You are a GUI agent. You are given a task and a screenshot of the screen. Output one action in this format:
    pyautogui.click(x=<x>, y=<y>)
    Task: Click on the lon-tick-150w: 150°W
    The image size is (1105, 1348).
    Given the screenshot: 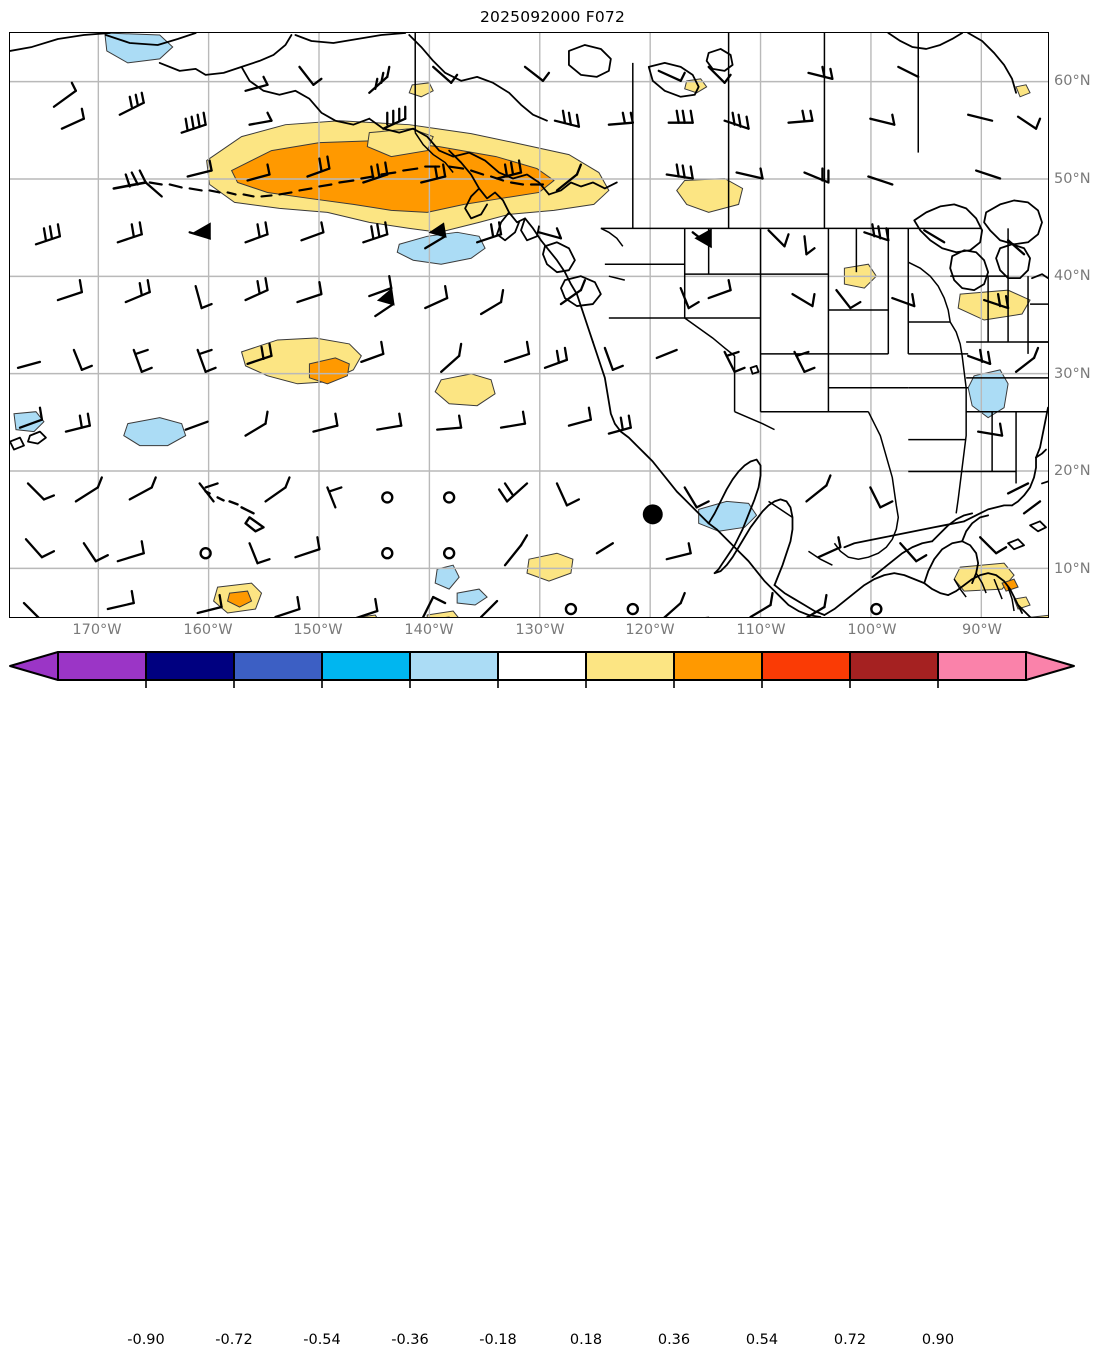 What is the action you would take?
    pyautogui.click(x=318, y=630)
    